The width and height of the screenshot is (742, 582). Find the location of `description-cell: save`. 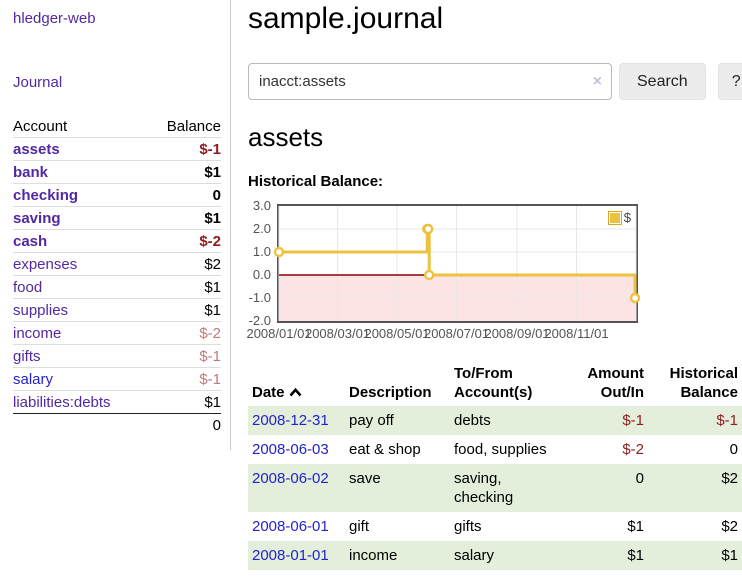

description-cell: save is located at coordinates (365, 478).